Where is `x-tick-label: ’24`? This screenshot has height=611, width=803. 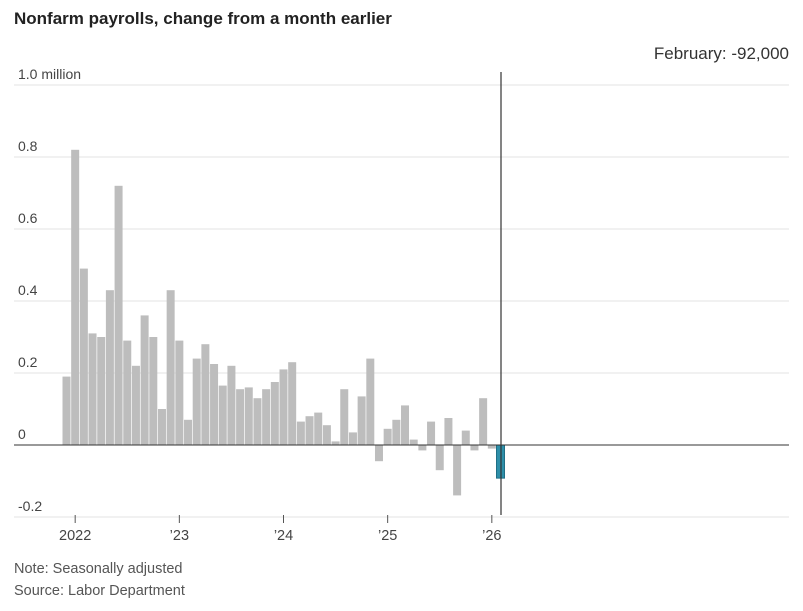
x-tick-label: ’24 is located at coordinates (283, 536).